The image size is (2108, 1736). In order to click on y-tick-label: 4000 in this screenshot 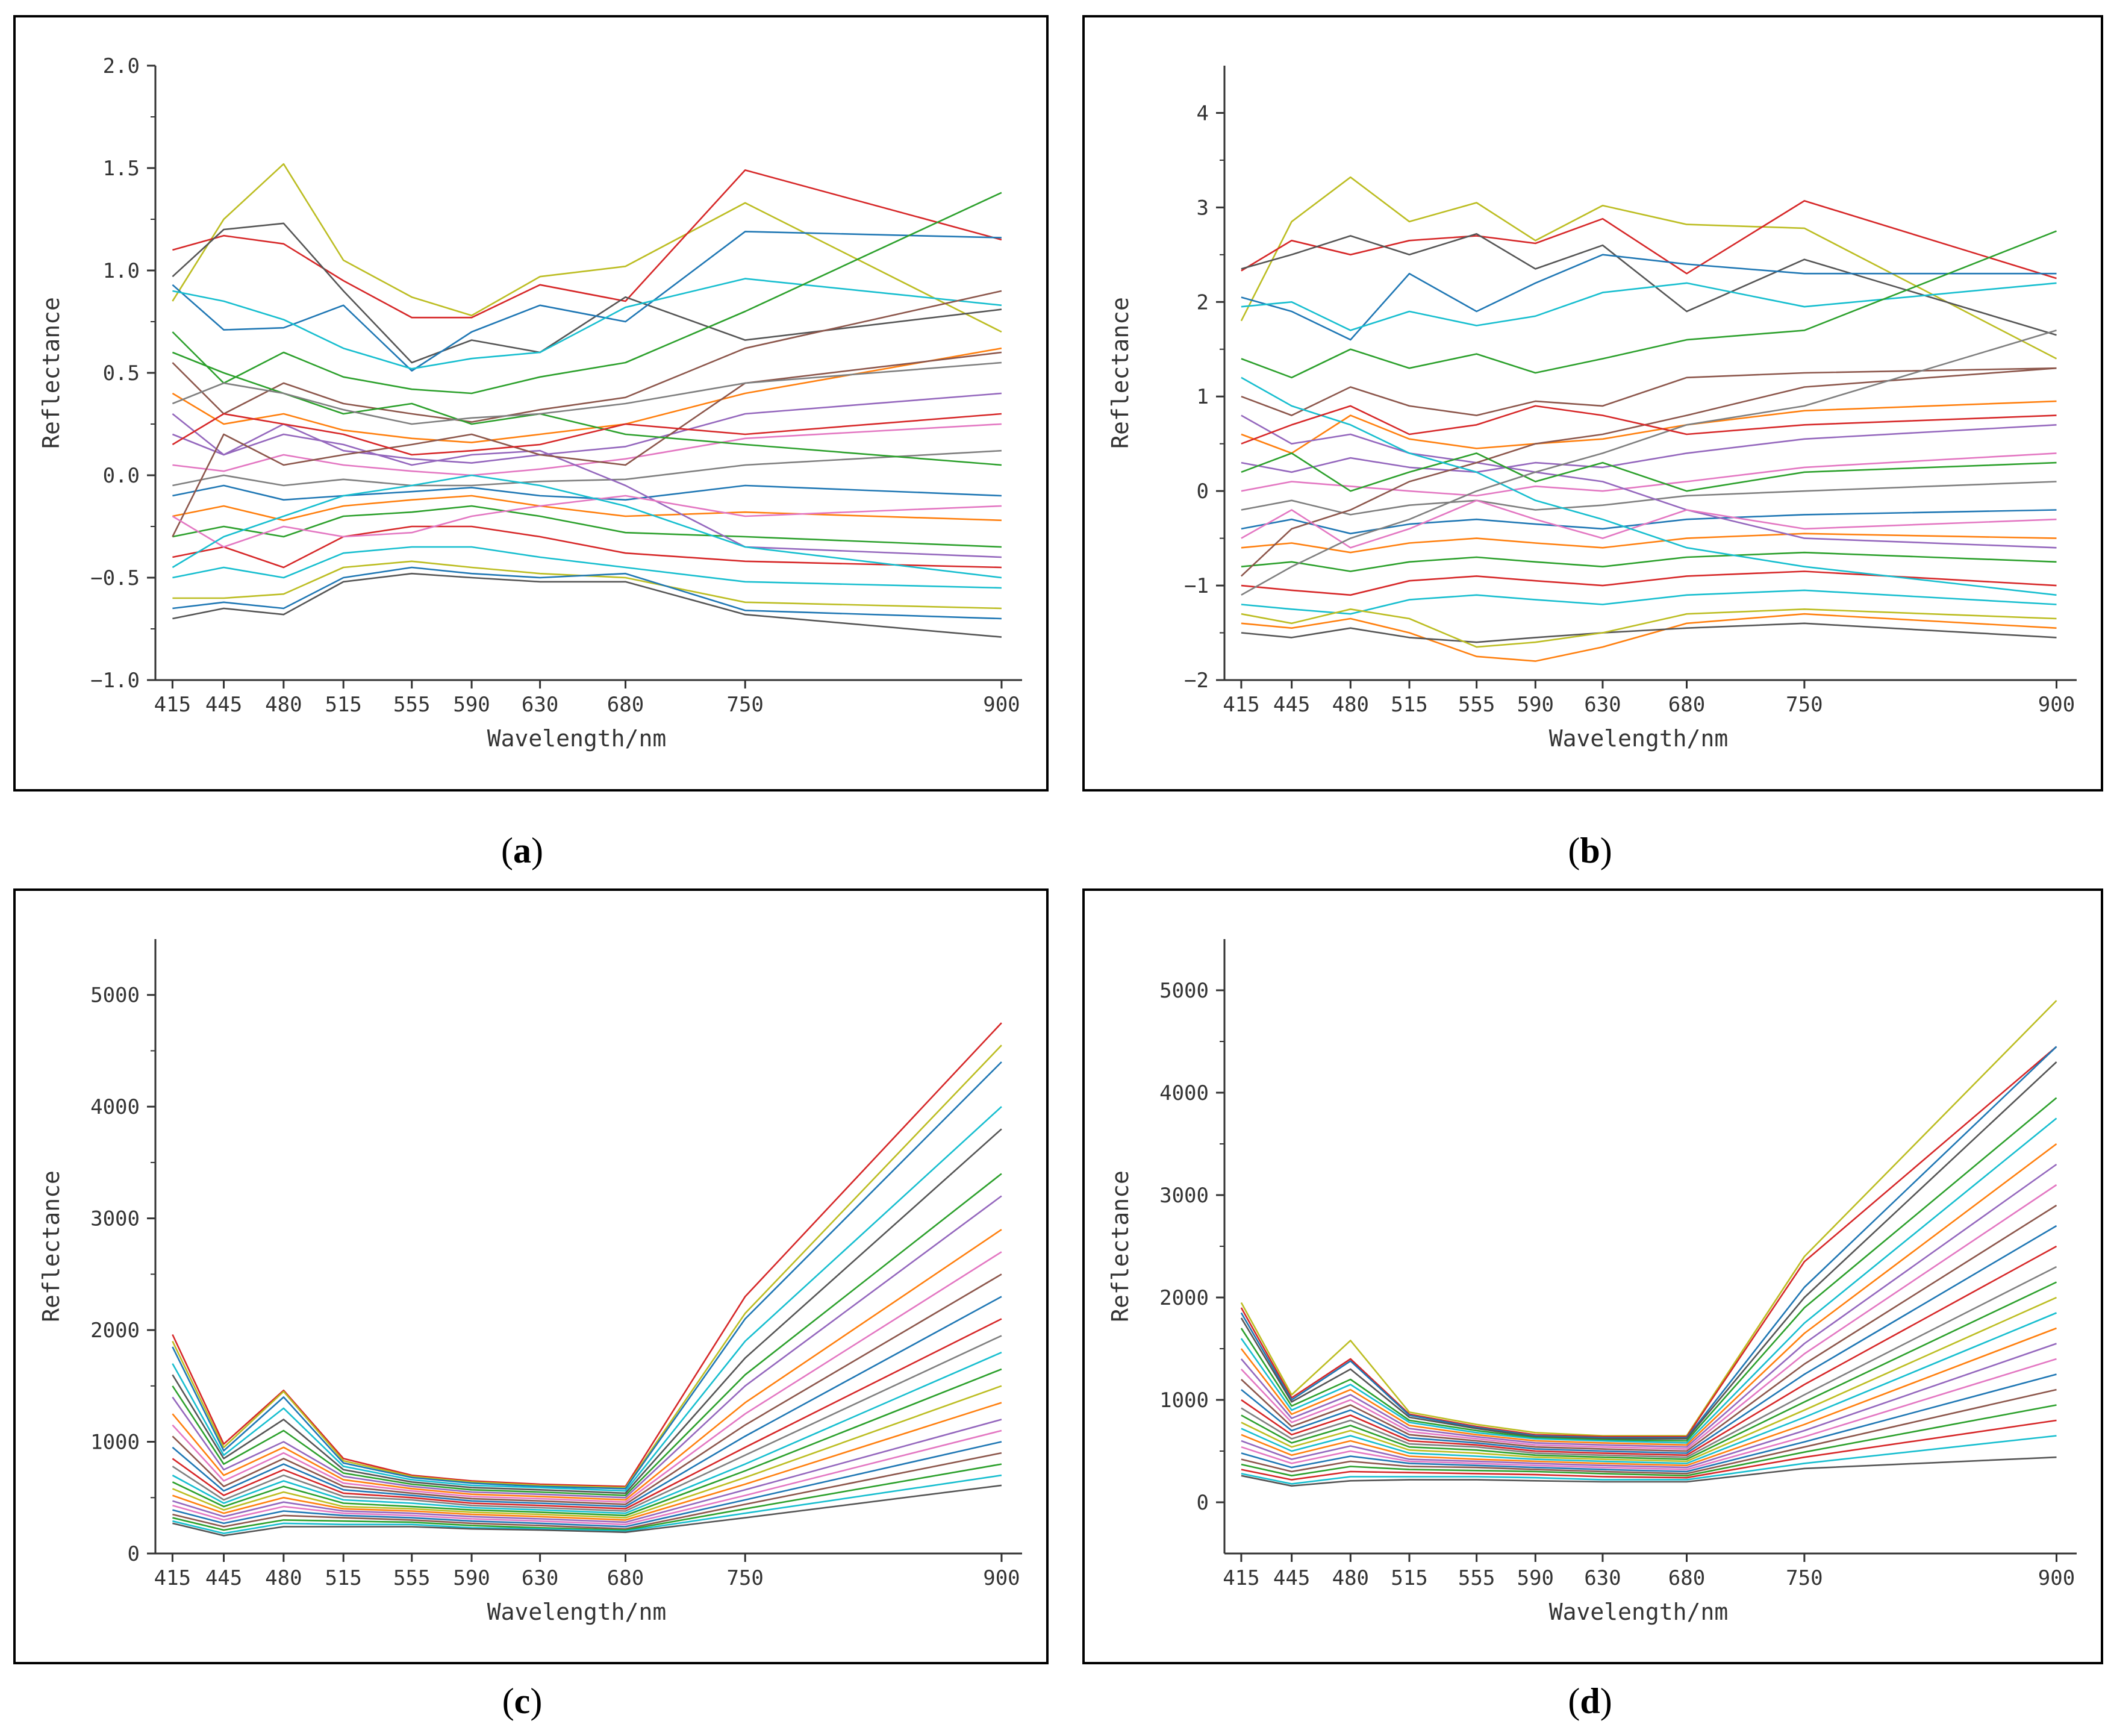, I will do `click(1184, 1093)`.